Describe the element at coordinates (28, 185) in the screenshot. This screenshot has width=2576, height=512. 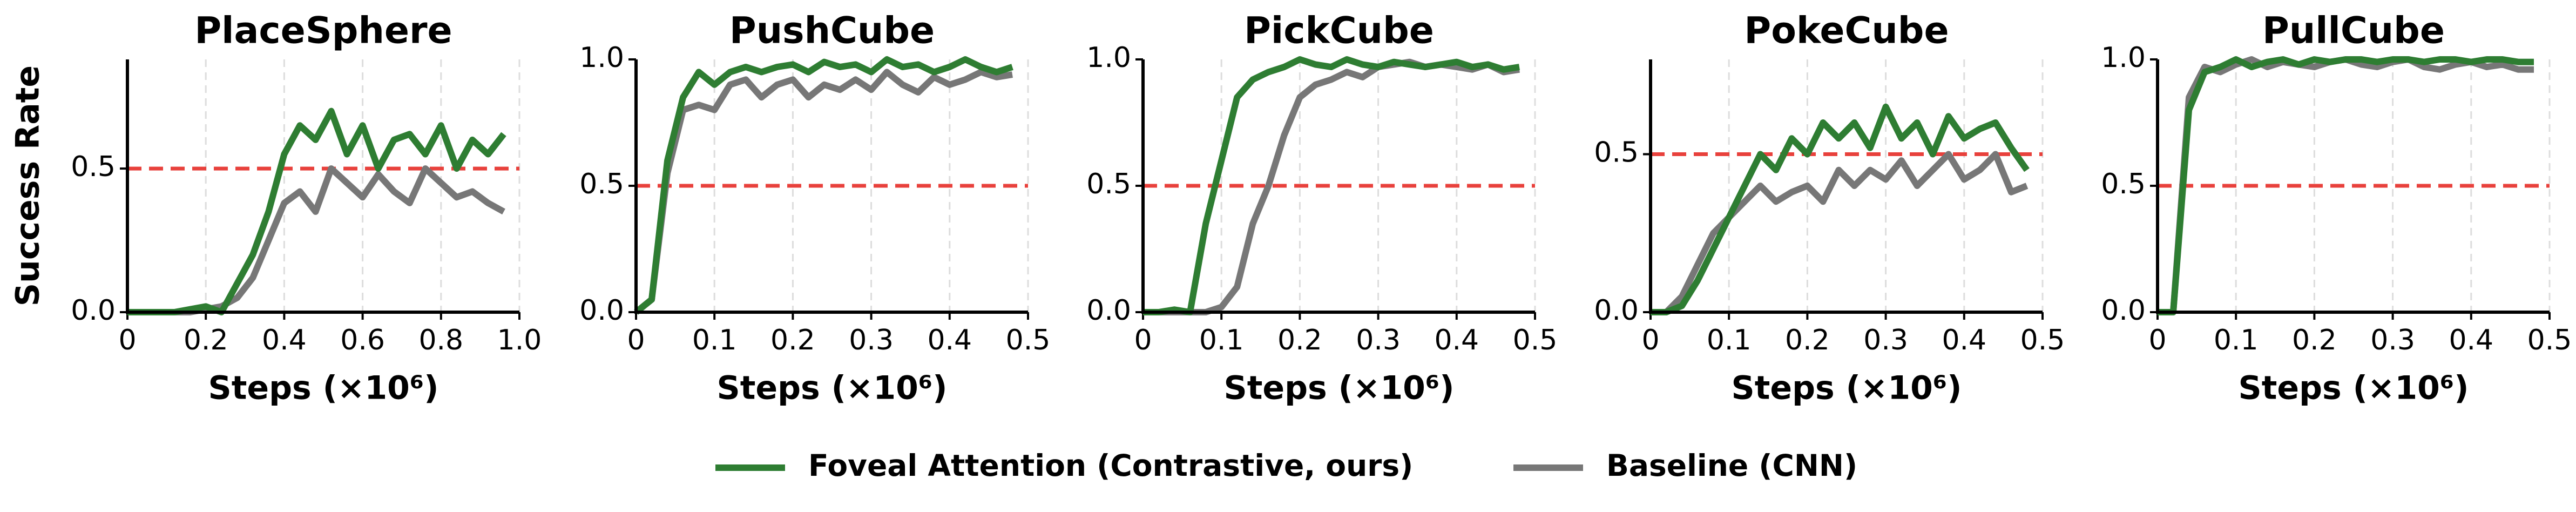
I see `y-axis-label: Success Rate` at that location.